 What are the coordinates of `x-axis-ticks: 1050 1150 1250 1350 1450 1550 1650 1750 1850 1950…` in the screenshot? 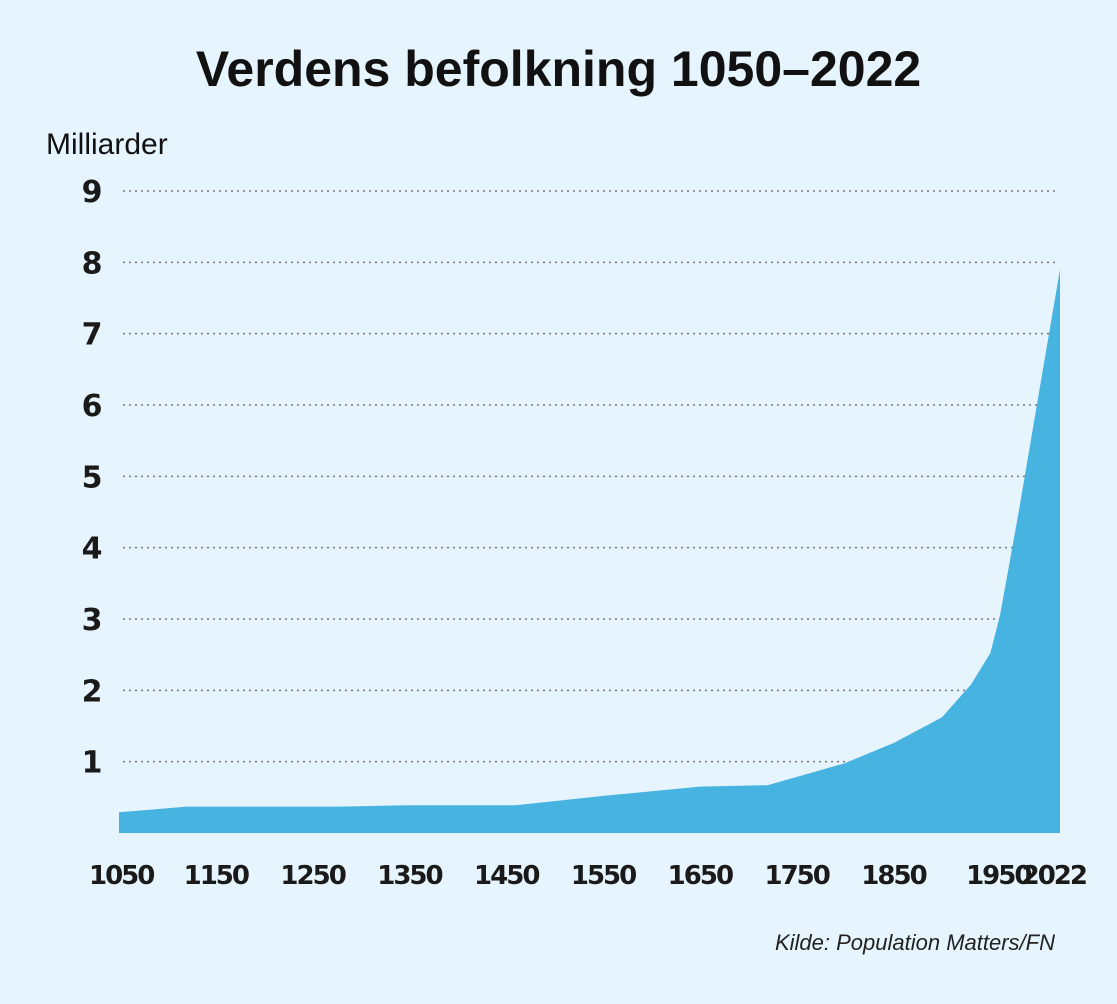 It's located at (588, 876).